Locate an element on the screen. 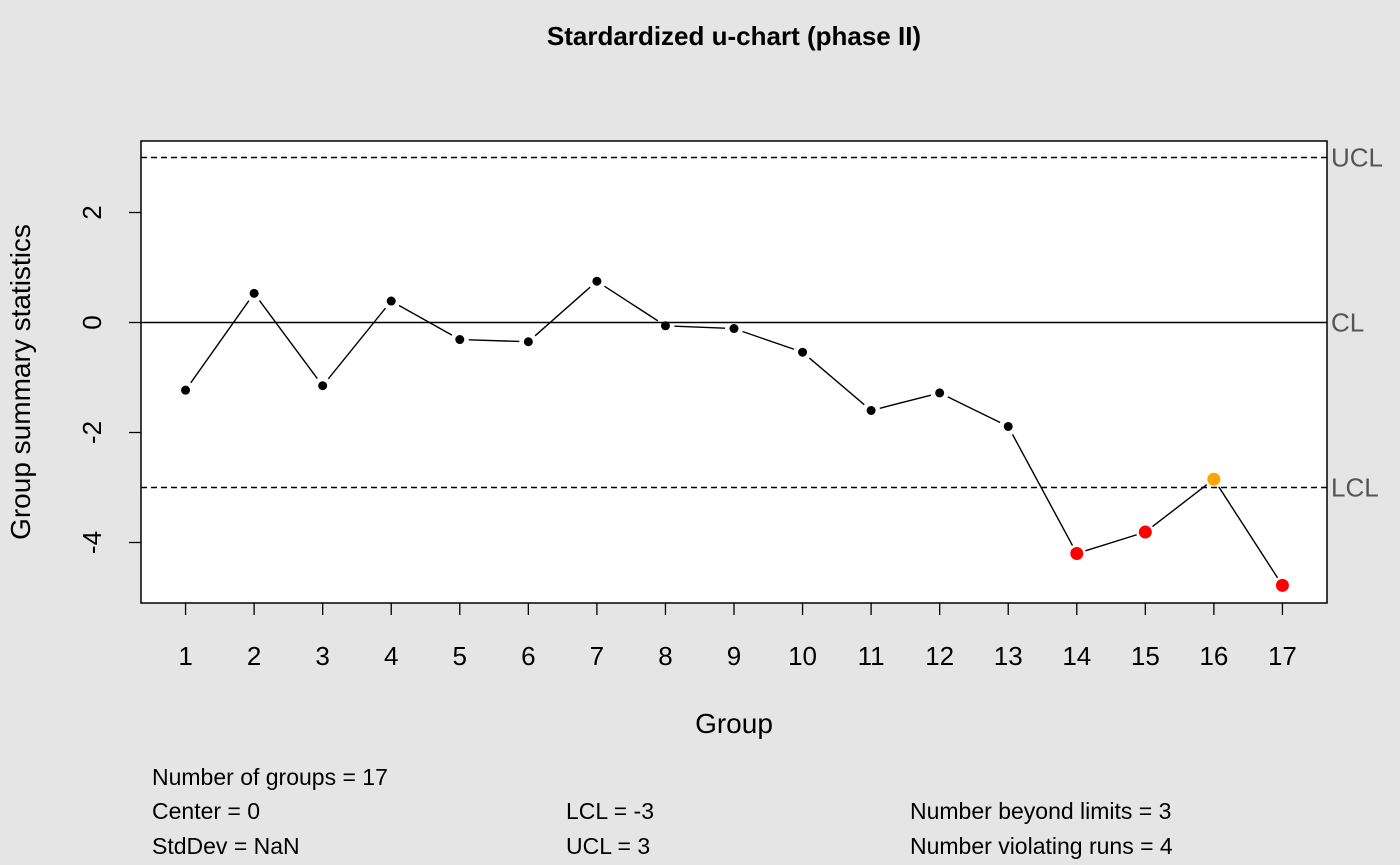  x-tick-label: 8 is located at coordinates (665, 656).